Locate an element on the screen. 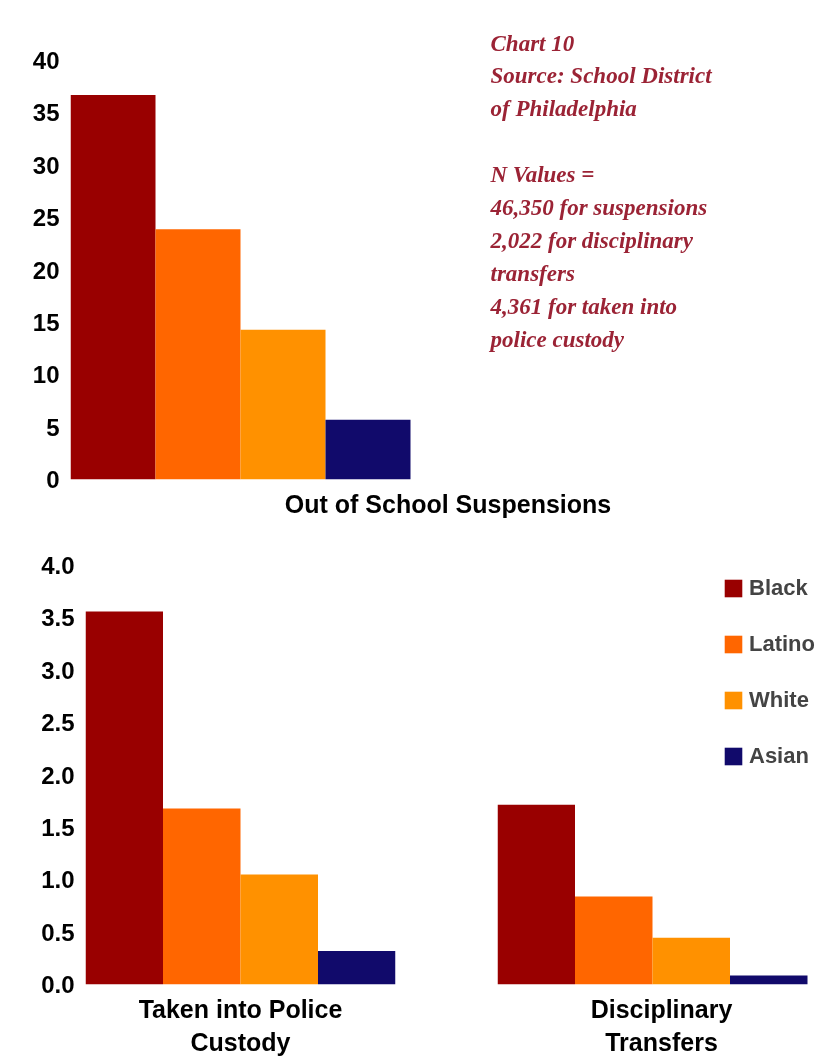 This screenshot has height=1057, width=830. y-tick-label: 25 is located at coordinates (46, 218).